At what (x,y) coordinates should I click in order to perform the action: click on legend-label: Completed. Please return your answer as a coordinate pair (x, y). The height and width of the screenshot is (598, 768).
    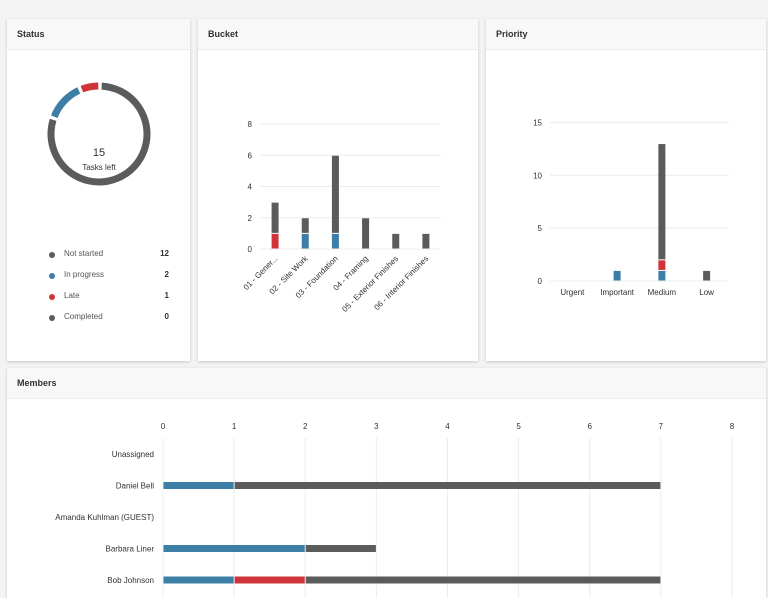
    Looking at the image, I should click on (83, 316).